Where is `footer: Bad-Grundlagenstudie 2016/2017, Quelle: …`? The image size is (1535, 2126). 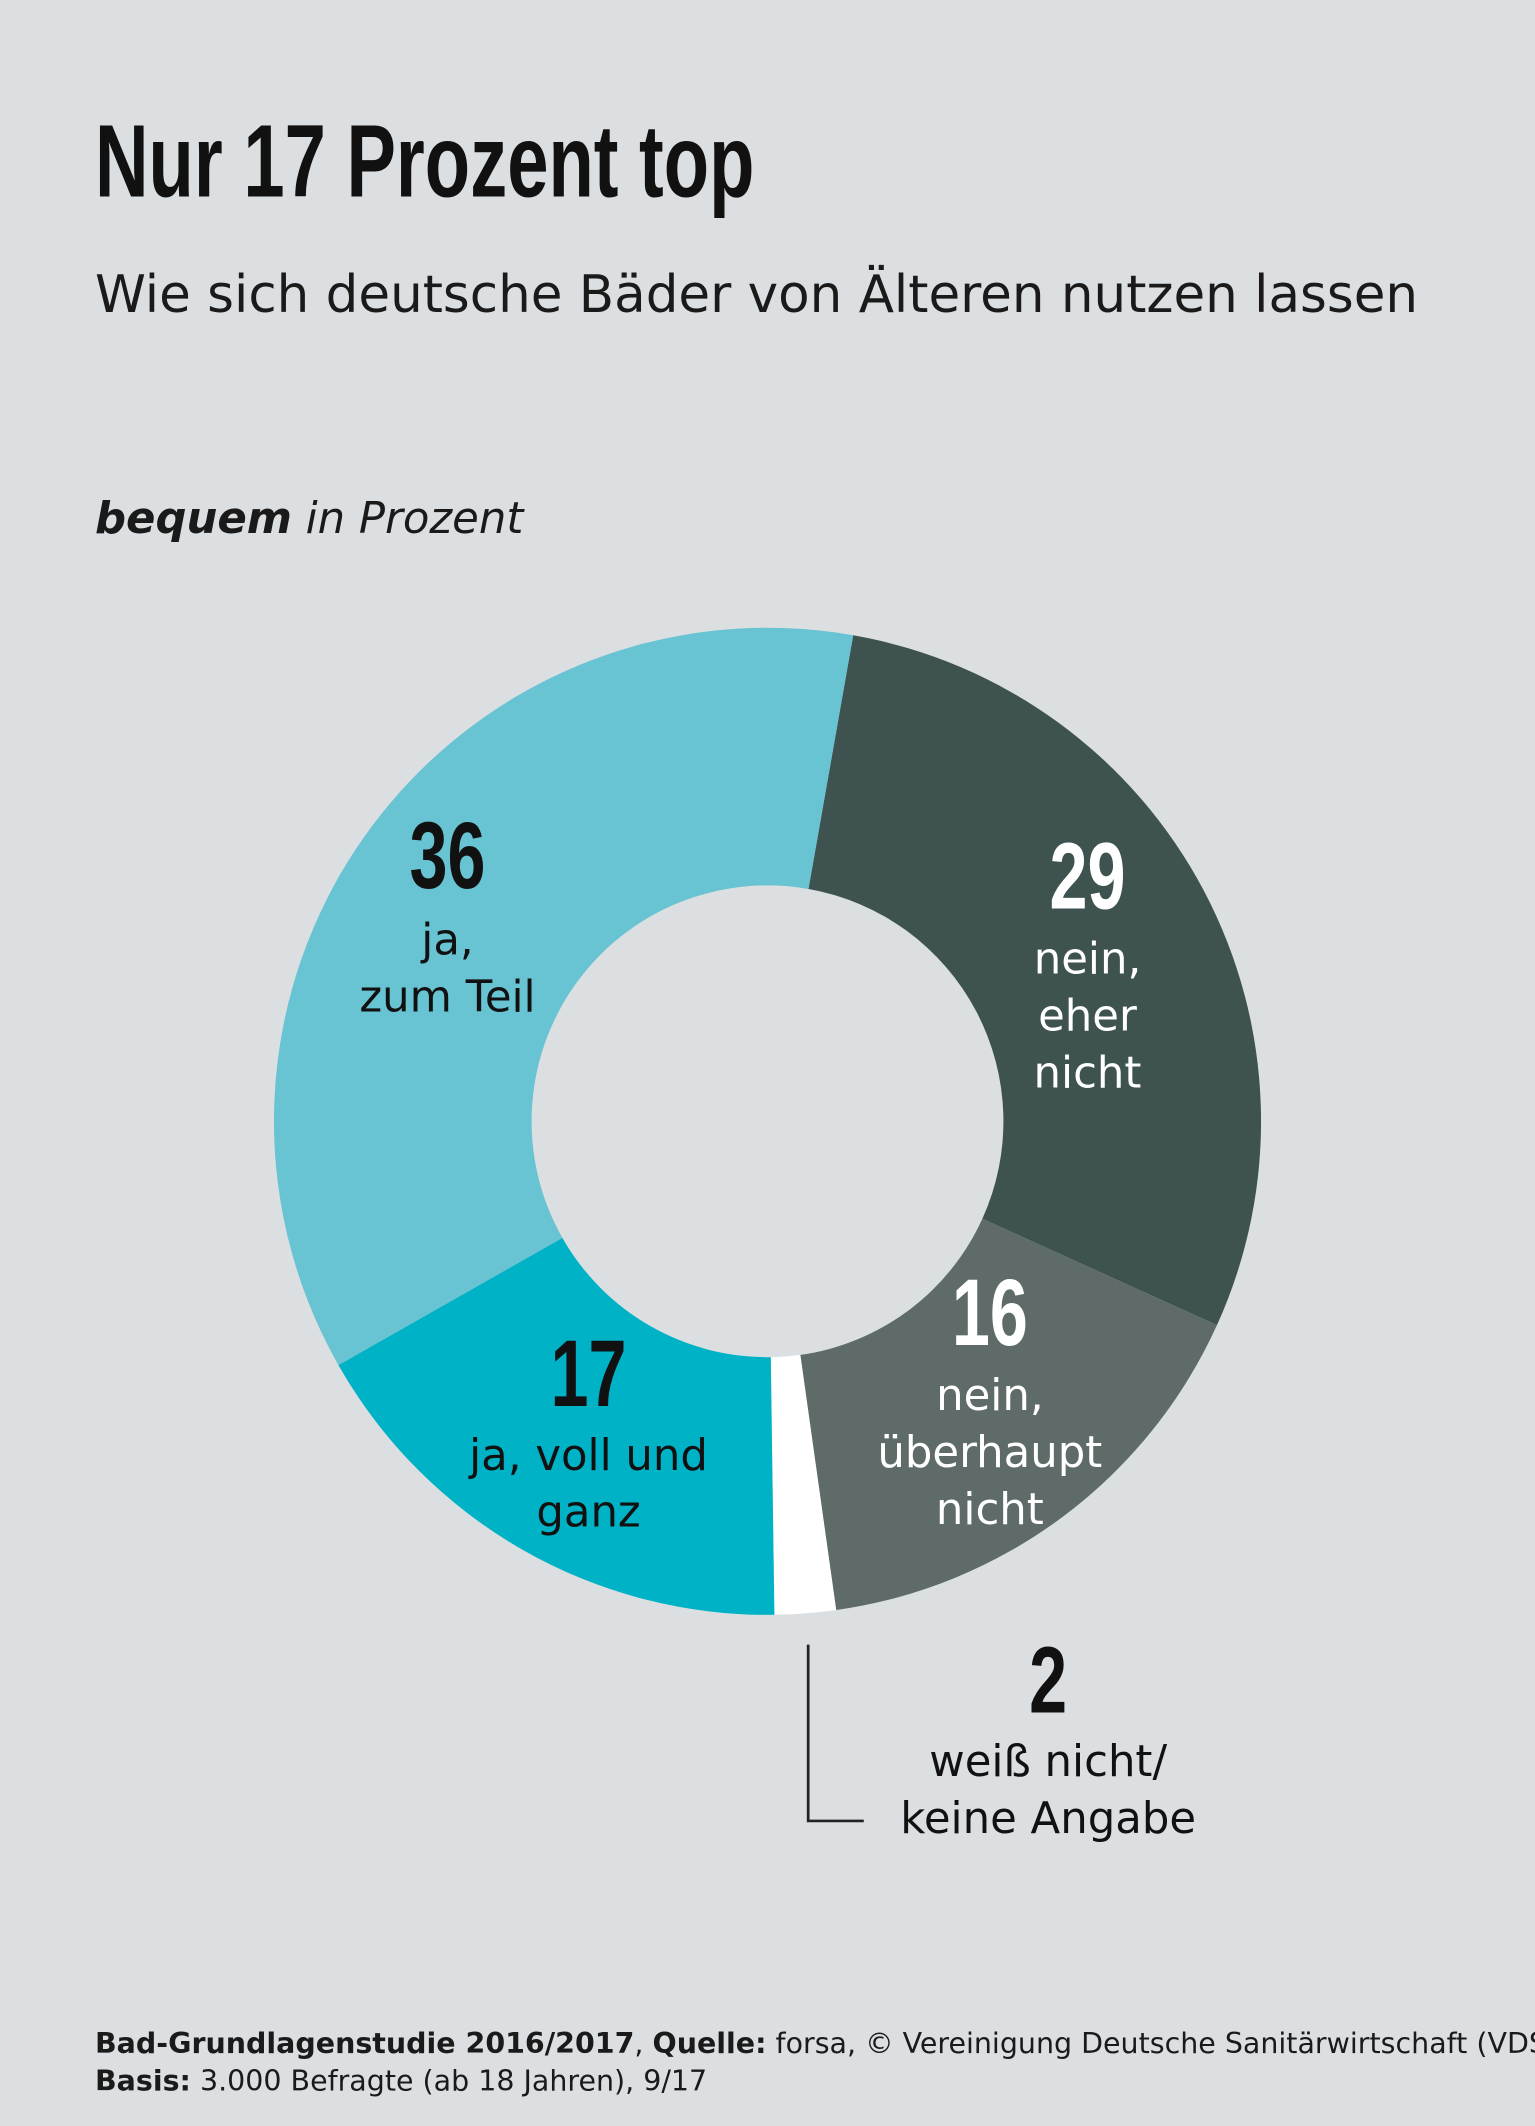
footer: Bad-Grundlagenstudie 2016/2017, Quelle: … is located at coordinates (815, 2062).